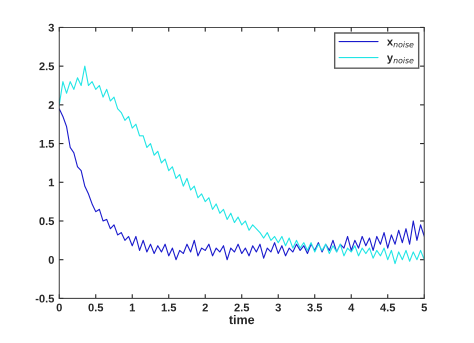 The width and height of the screenshot is (474, 343). What do you see at coordinates (46, 221) in the screenshot?
I see `y-tick-label: 0.5` at bounding box center [46, 221].